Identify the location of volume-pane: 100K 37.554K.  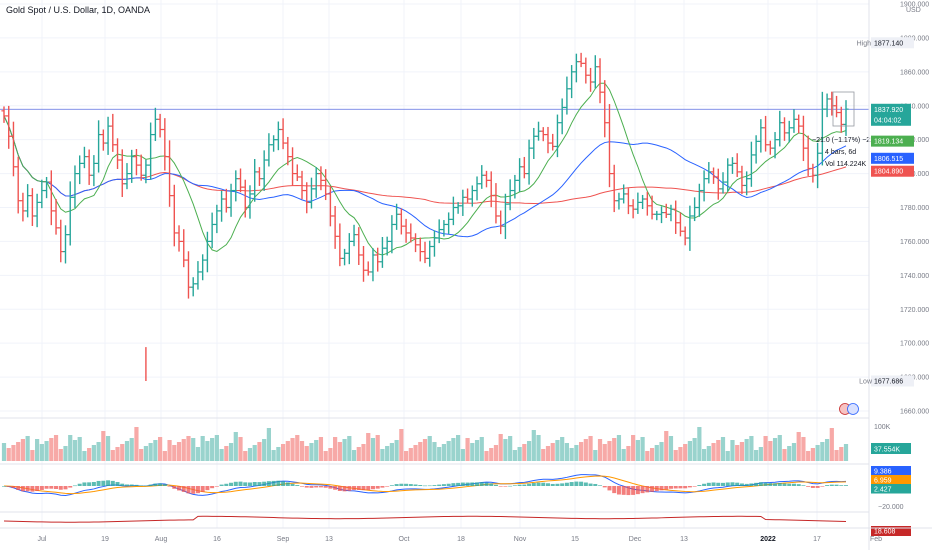
(456, 442).